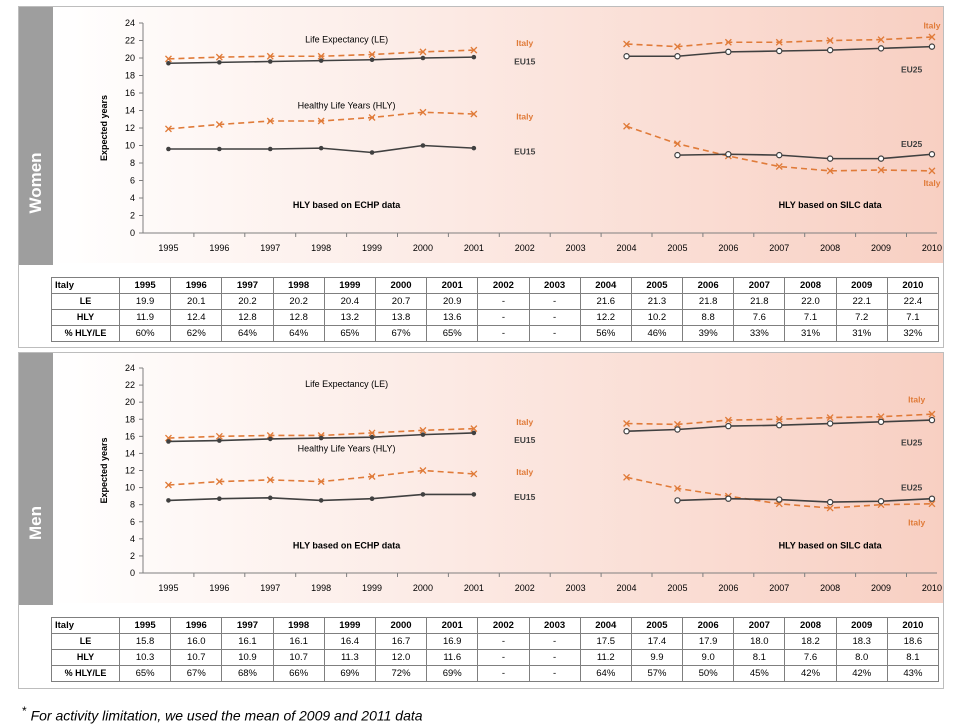 The width and height of the screenshot is (960, 724). I want to click on table-cell: 11.6, so click(452, 657).